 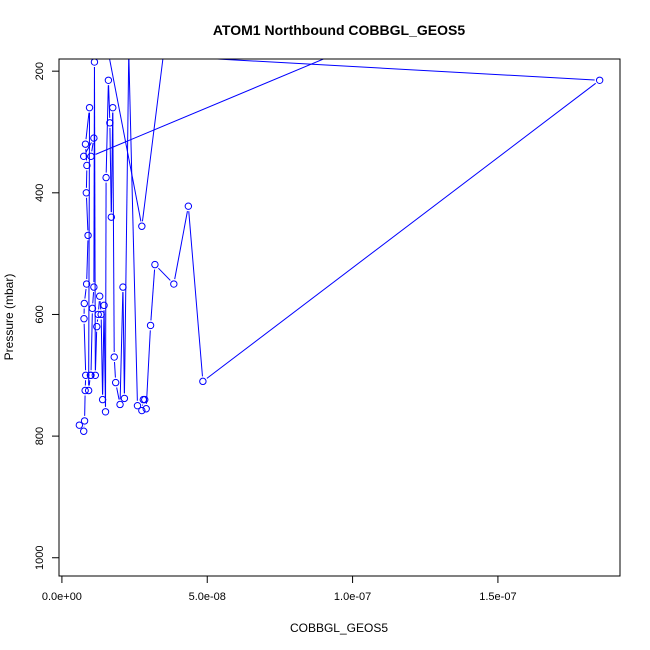 I want to click on y-axis-label: Pressure (mbar), so click(x=9, y=317).